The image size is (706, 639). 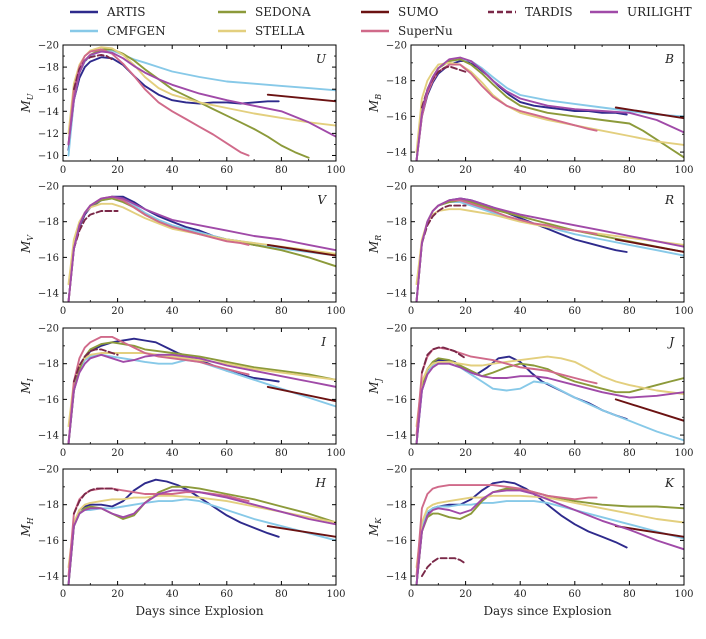 What do you see at coordinates (378, 380) in the screenshot?
I see `y-axis-label-subscript: J` at bounding box center [378, 380].